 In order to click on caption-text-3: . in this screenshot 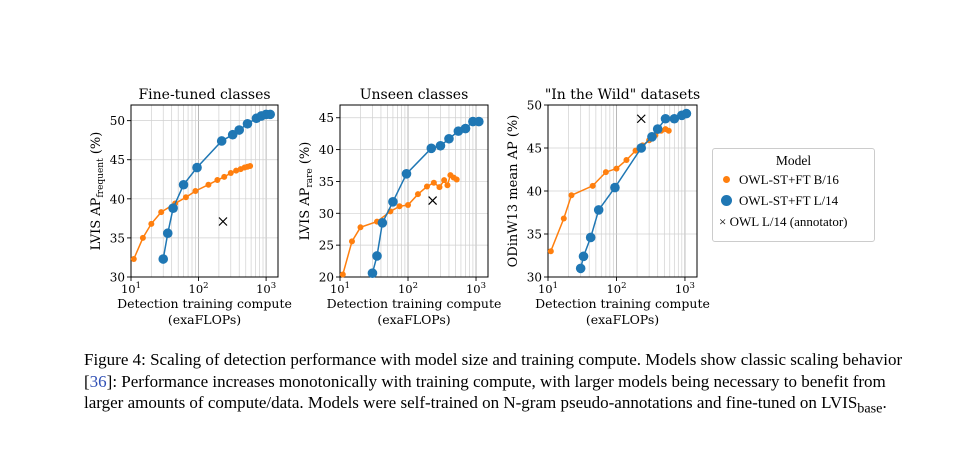, I will do `click(884, 402)`.